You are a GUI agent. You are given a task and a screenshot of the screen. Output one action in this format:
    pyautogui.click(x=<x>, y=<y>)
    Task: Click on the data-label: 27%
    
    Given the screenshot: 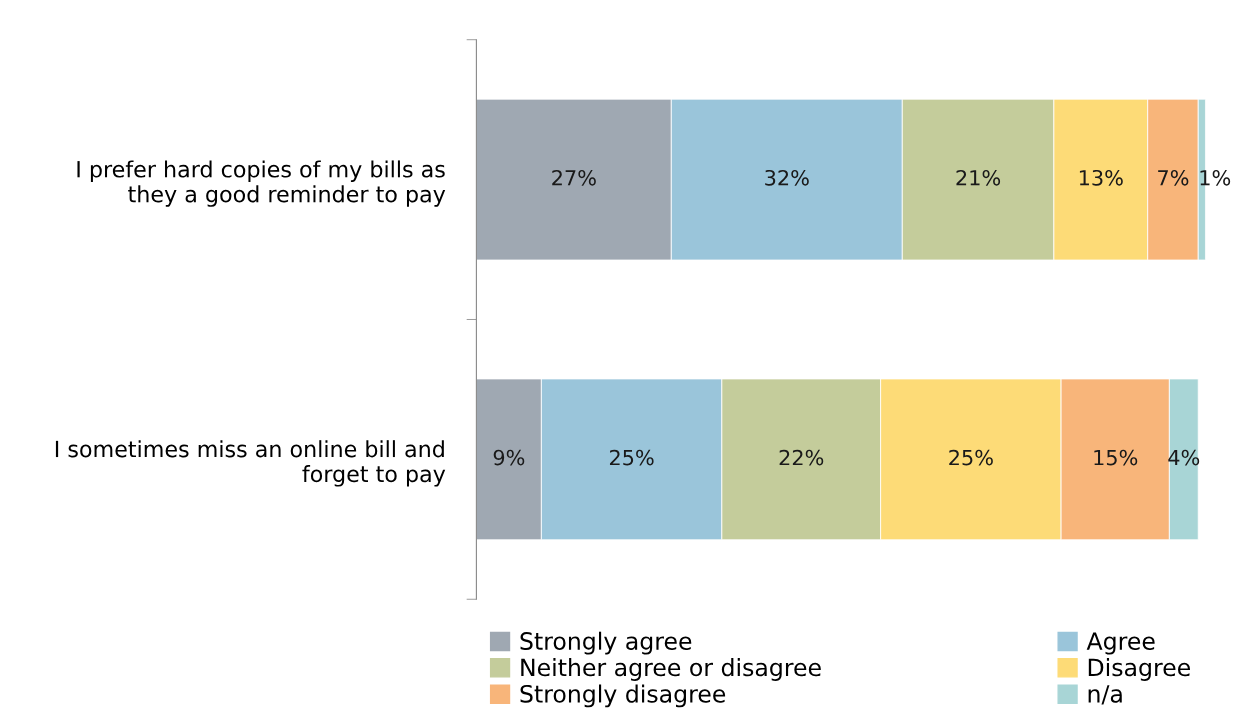 What is the action you would take?
    pyautogui.click(x=574, y=177)
    